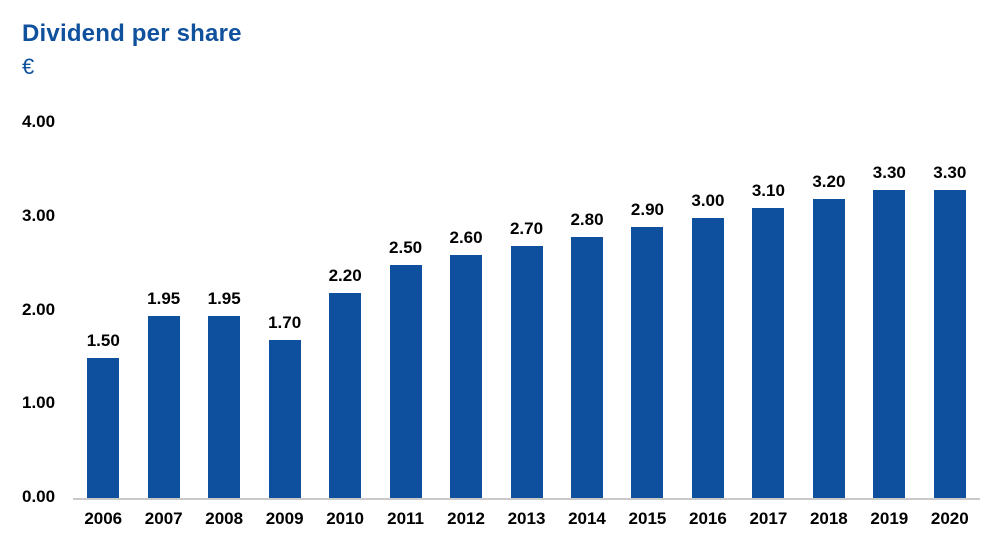  Describe the element at coordinates (39, 403) in the screenshot. I see `y-tick-label: 1.00` at that location.